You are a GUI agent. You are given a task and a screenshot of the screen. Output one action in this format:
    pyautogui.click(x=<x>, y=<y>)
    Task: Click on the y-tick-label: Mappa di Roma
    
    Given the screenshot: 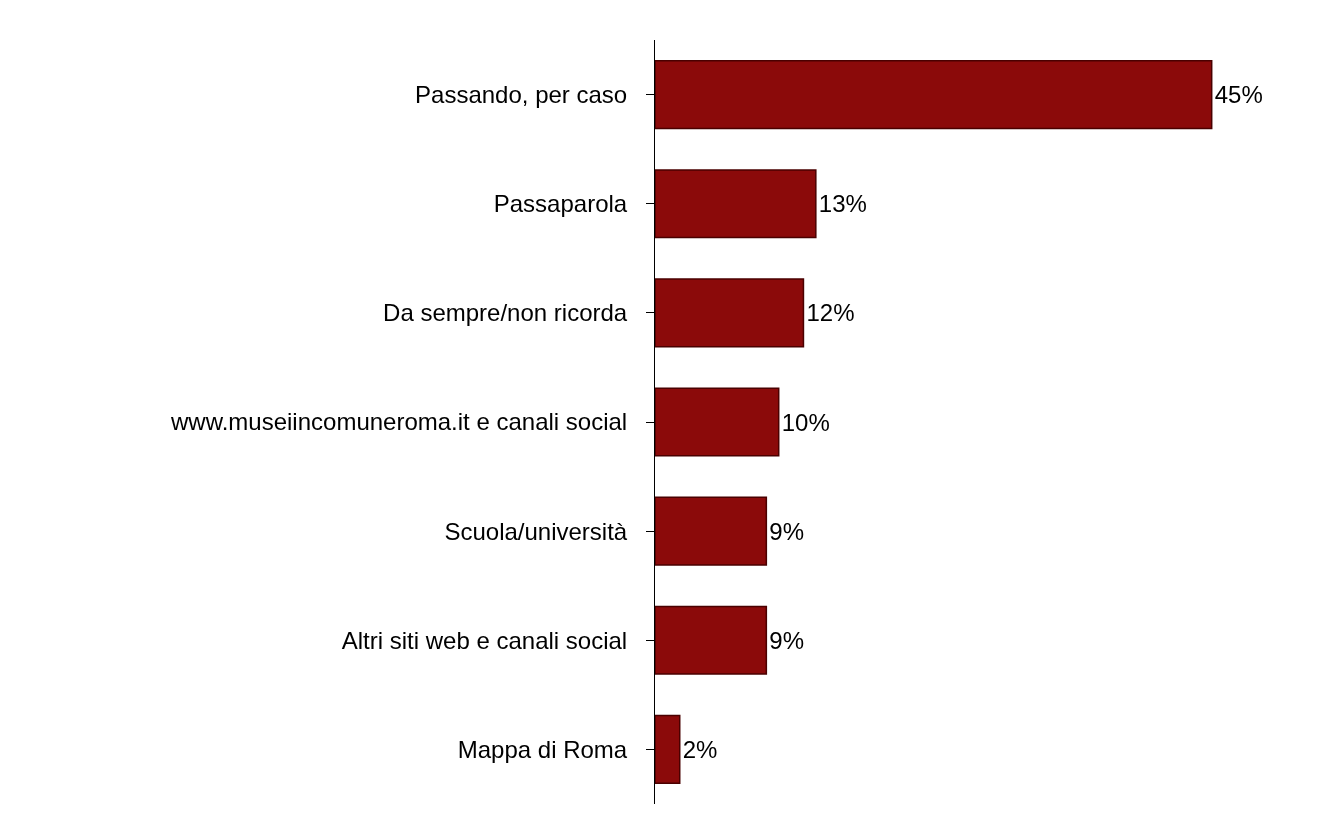 What is the action you would take?
    pyautogui.click(x=542, y=749)
    